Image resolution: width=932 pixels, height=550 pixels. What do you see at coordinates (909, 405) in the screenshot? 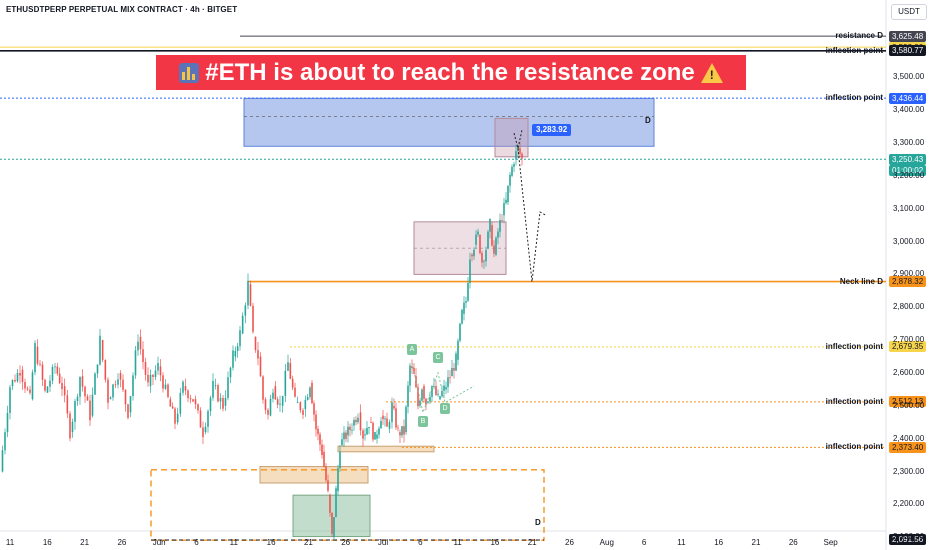
I see `y-tick-label: 2,500.00` at bounding box center [909, 405].